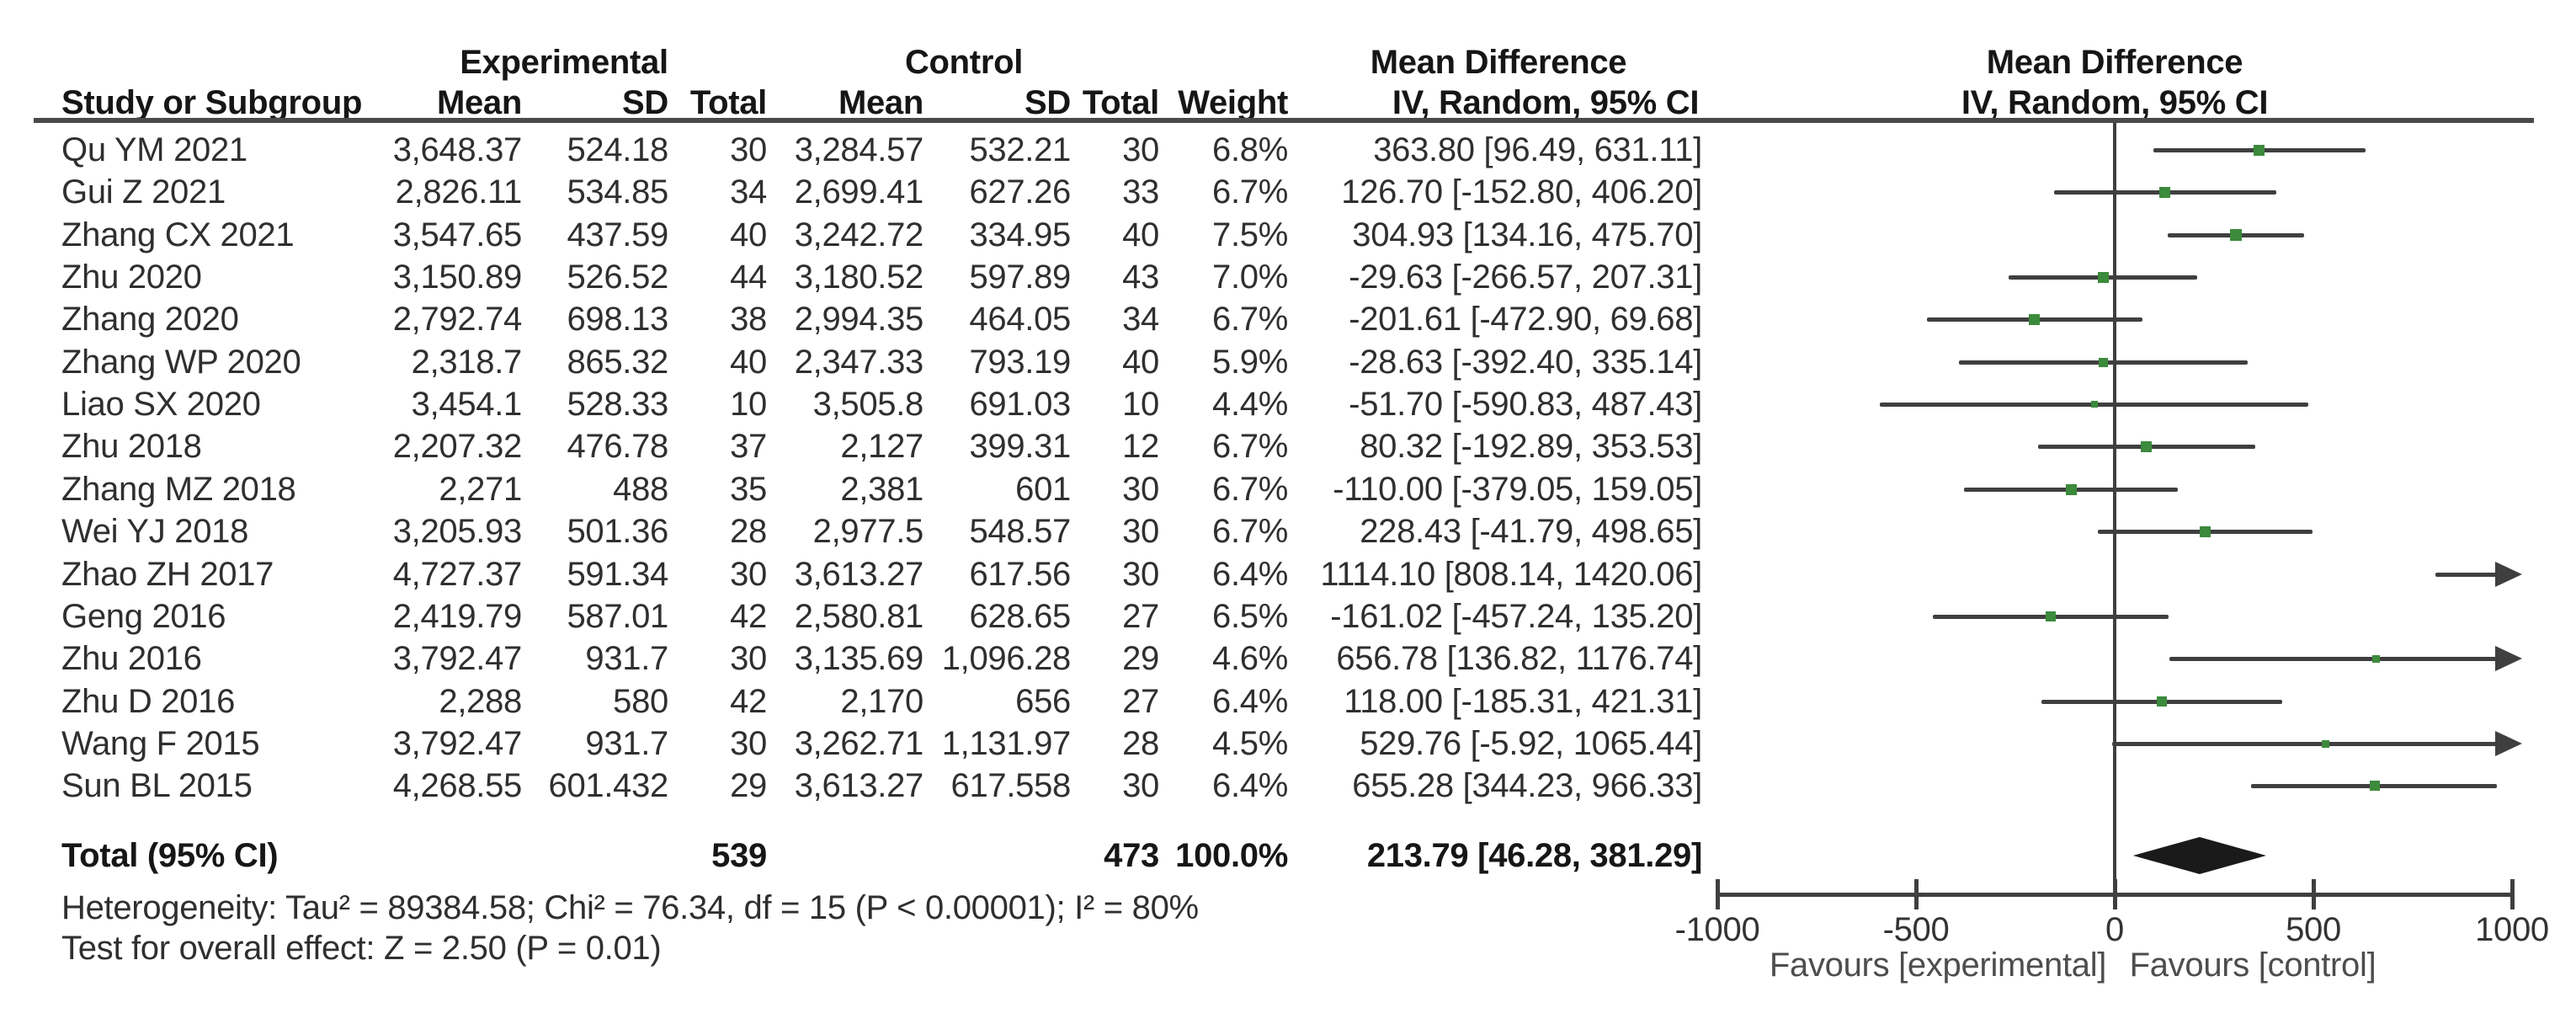 The height and width of the screenshot is (1024, 2576). What do you see at coordinates (748, 362) in the screenshot?
I see `exp-total-value: 40` at bounding box center [748, 362].